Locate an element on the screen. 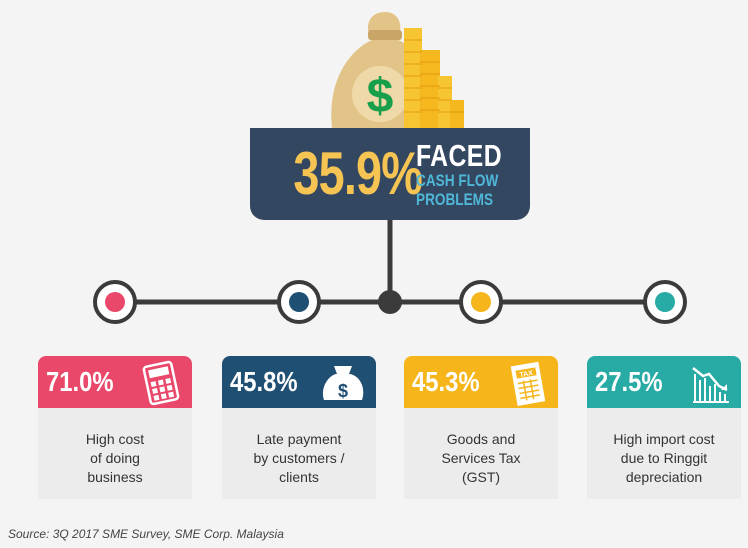 Image resolution: width=748 pixels, height=548 pixels. hero-percent: 35.9% is located at coordinates (357, 173).